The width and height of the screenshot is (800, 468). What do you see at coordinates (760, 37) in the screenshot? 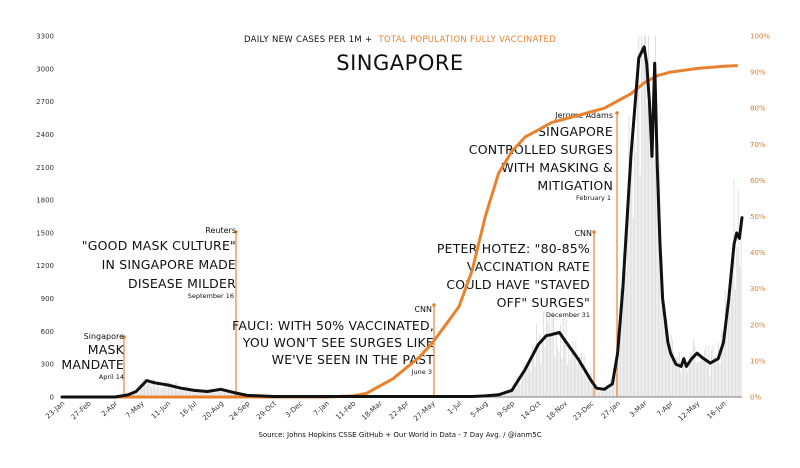
I see `right-tick-label: 100%` at bounding box center [760, 37].